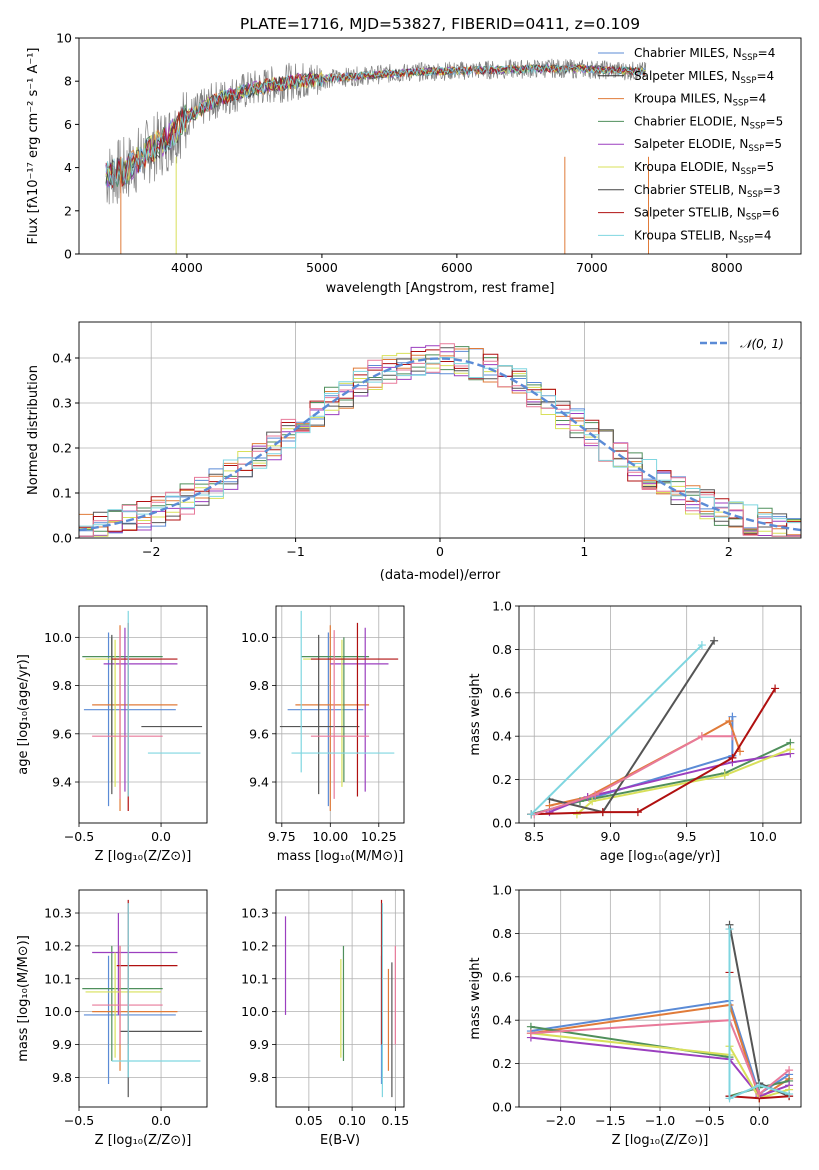  What do you see at coordinates (68, 167) in the screenshot?
I see `y-tick-label: 4` at bounding box center [68, 167].